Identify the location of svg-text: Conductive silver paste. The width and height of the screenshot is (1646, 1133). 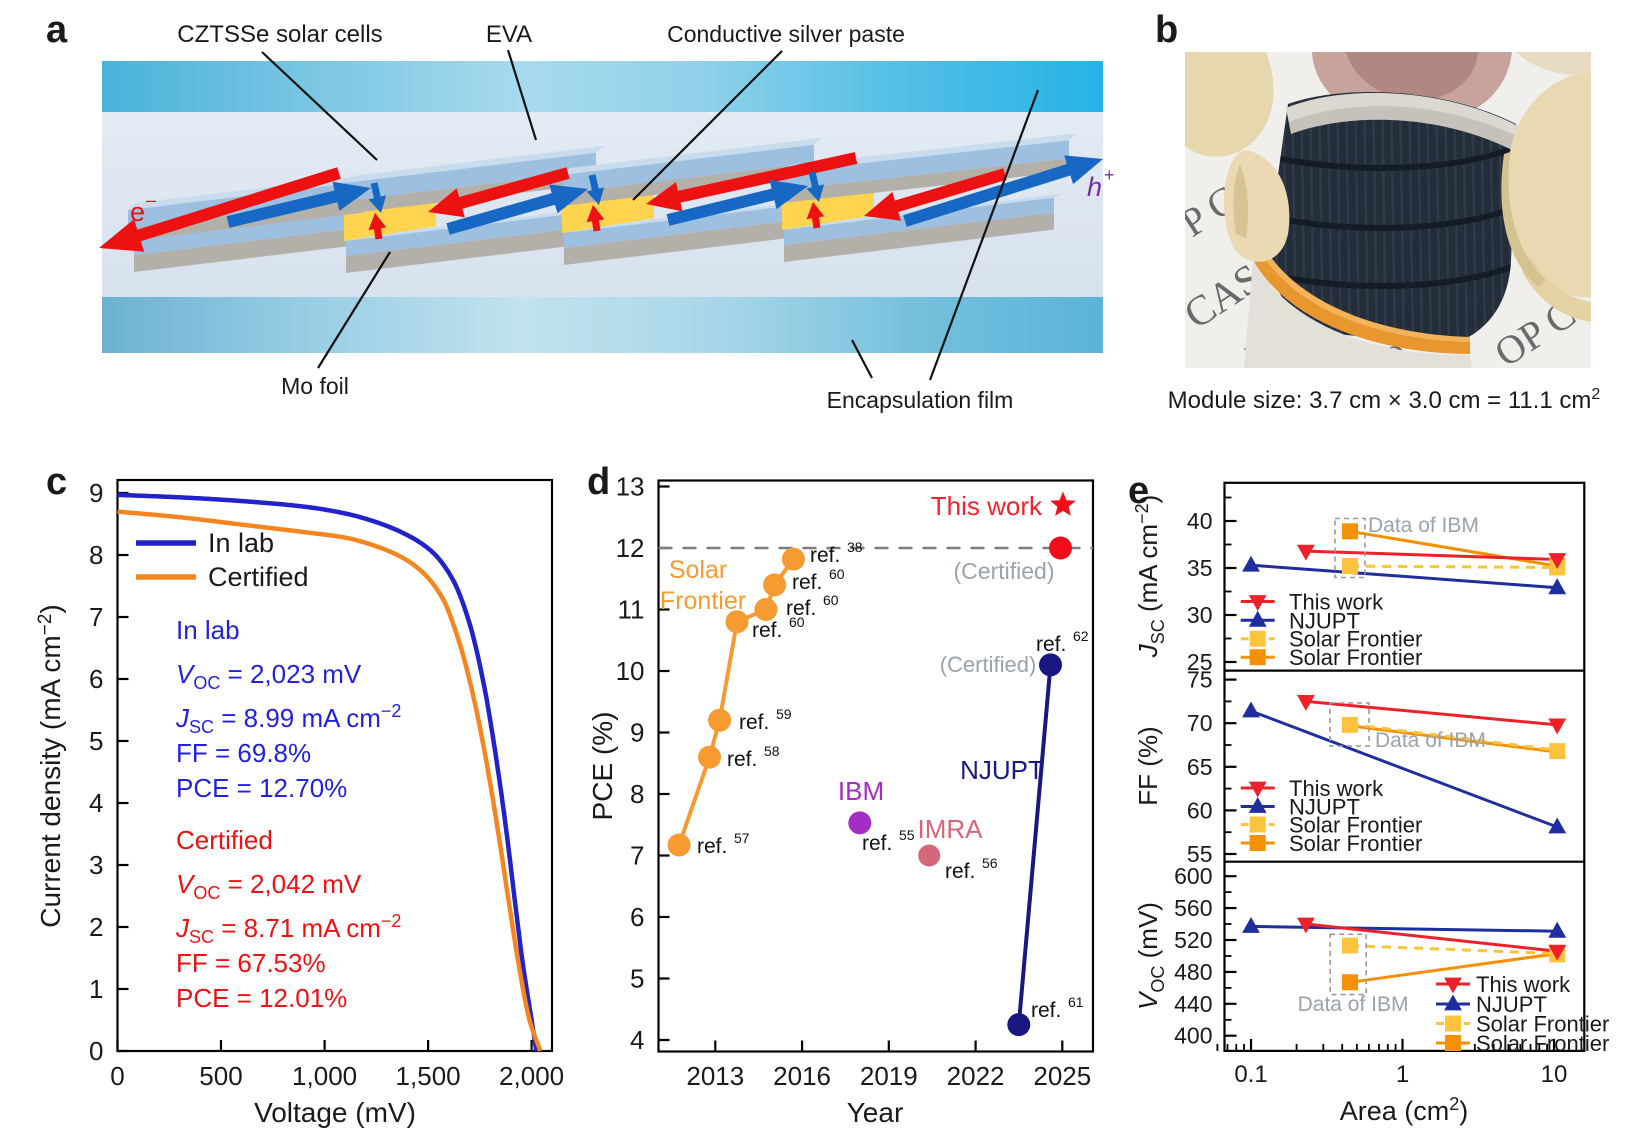
(786, 34).